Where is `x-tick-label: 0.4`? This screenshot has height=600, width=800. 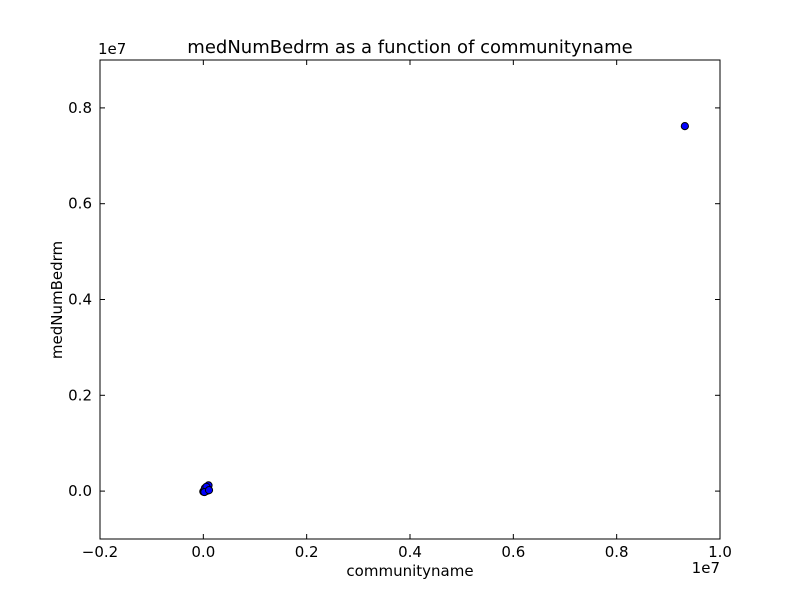 x-tick-label: 0.4 is located at coordinates (410, 552).